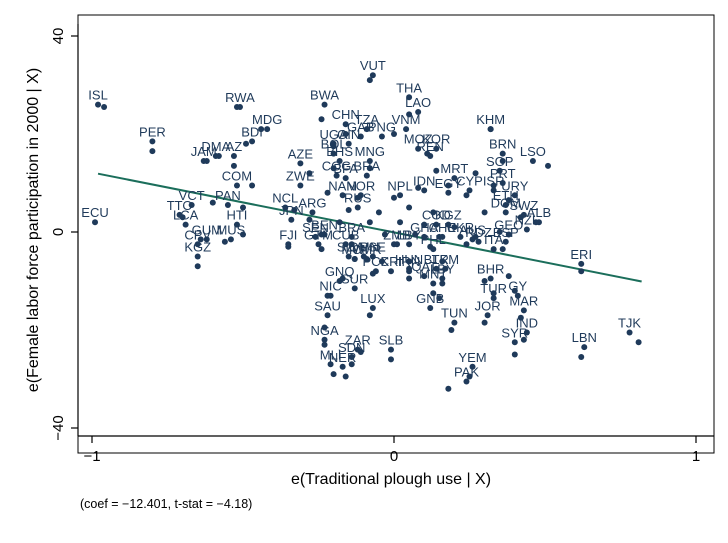  Describe the element at coordinates (490, 119) in the screenshot. I see `point-label: KHM` at that location.